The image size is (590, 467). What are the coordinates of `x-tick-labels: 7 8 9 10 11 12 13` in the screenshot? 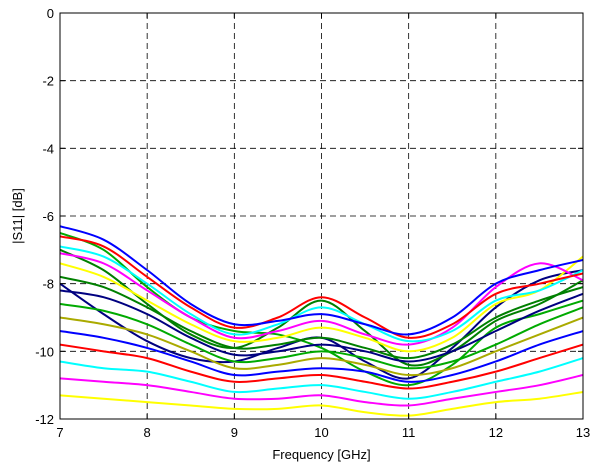 It's located at (323, 432).